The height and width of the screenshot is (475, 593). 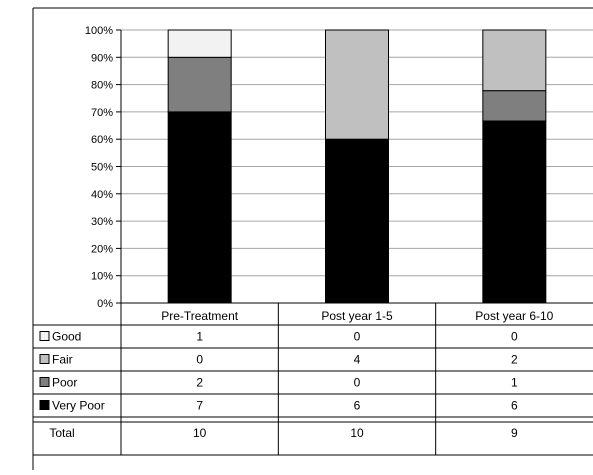 What do you see at coordinates (357, 360) in the screenshot?
I see `table-cell-value: 4` at bounding box center [357, 360].